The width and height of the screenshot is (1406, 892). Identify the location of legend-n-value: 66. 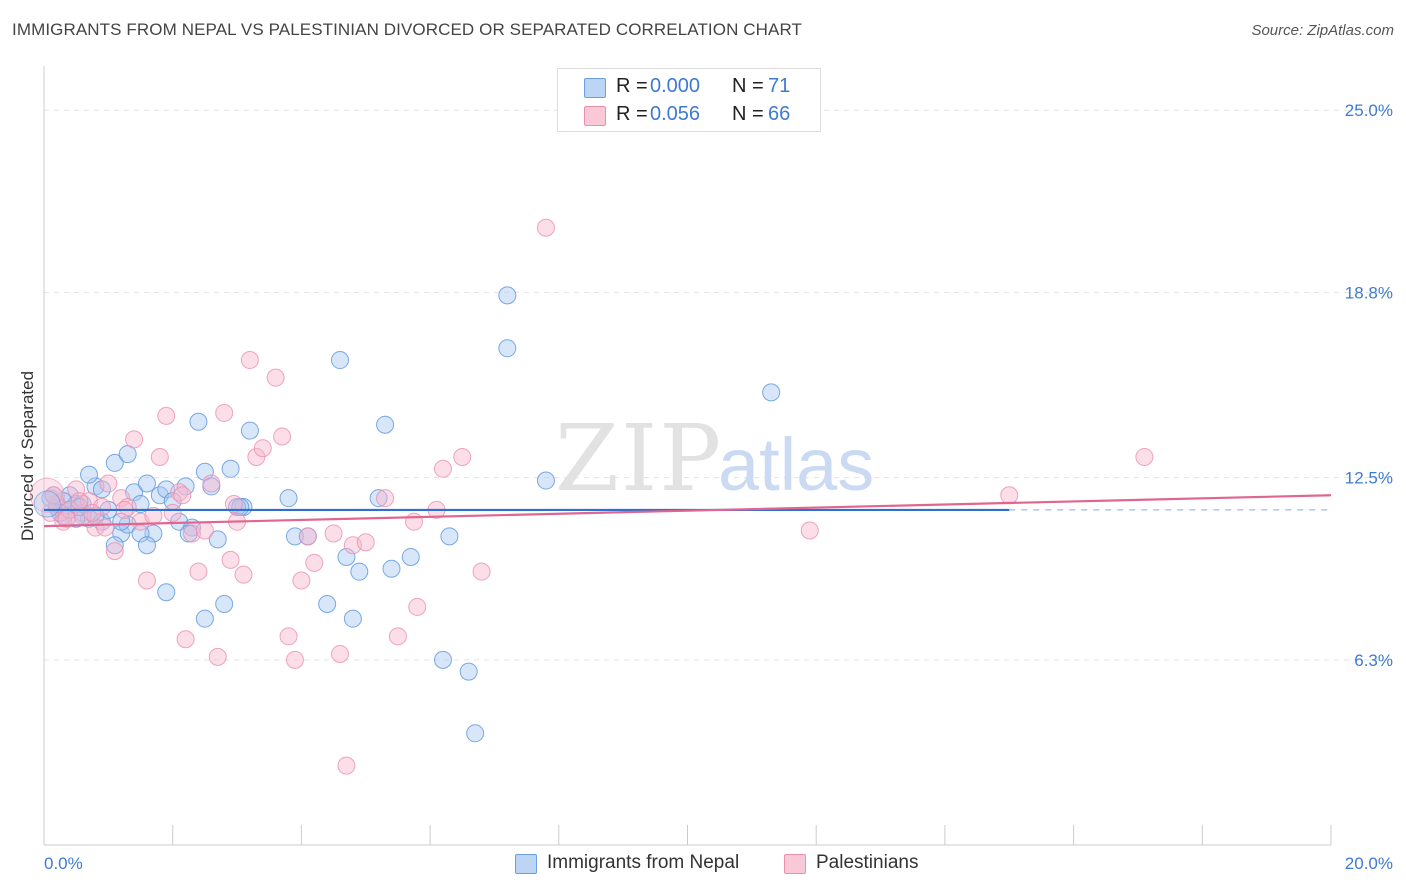
(779, 114).